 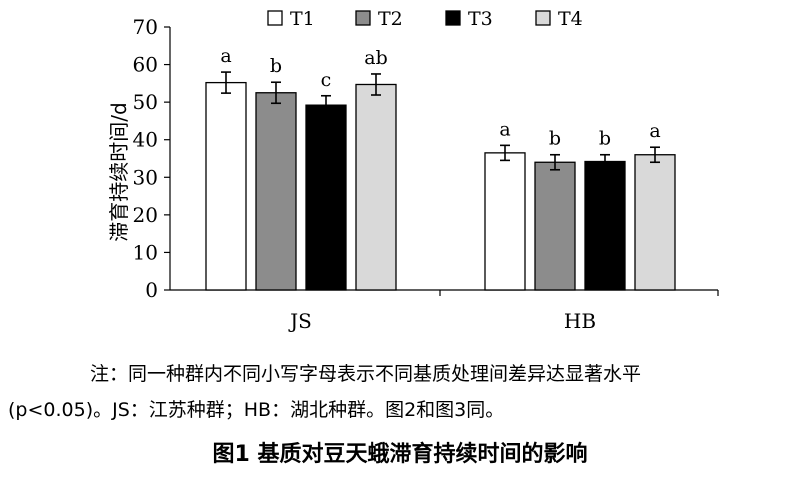 I want to click on legend-label: T4, so click(x=570, y=19).